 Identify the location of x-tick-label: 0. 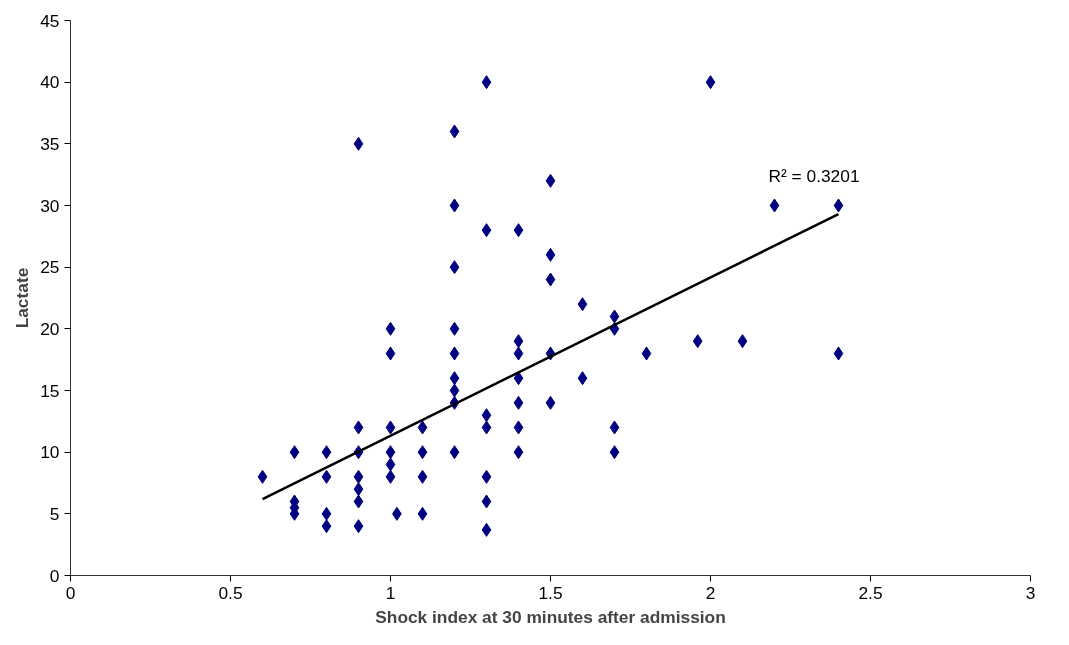
(70, 592).